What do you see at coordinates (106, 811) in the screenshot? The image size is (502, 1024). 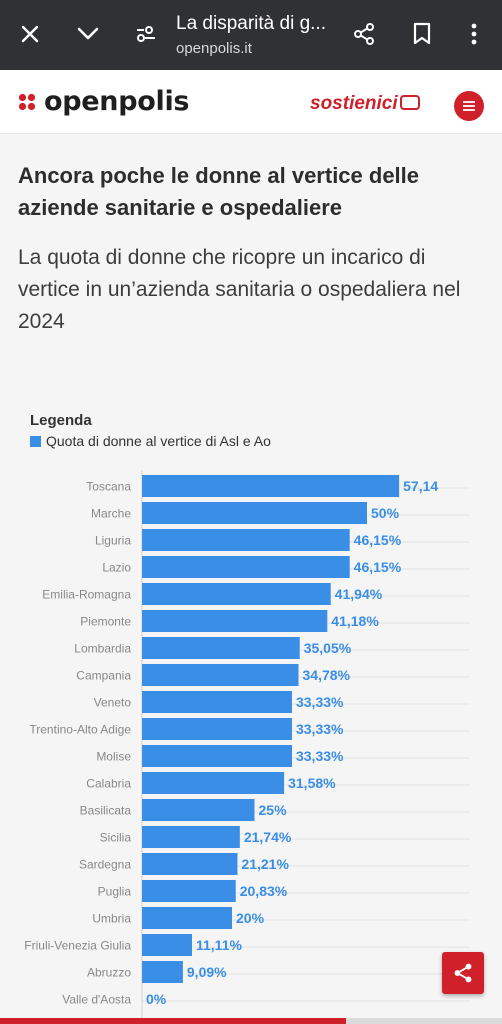 I see `category-label: Basilicata` at bounding box center [106, 811].